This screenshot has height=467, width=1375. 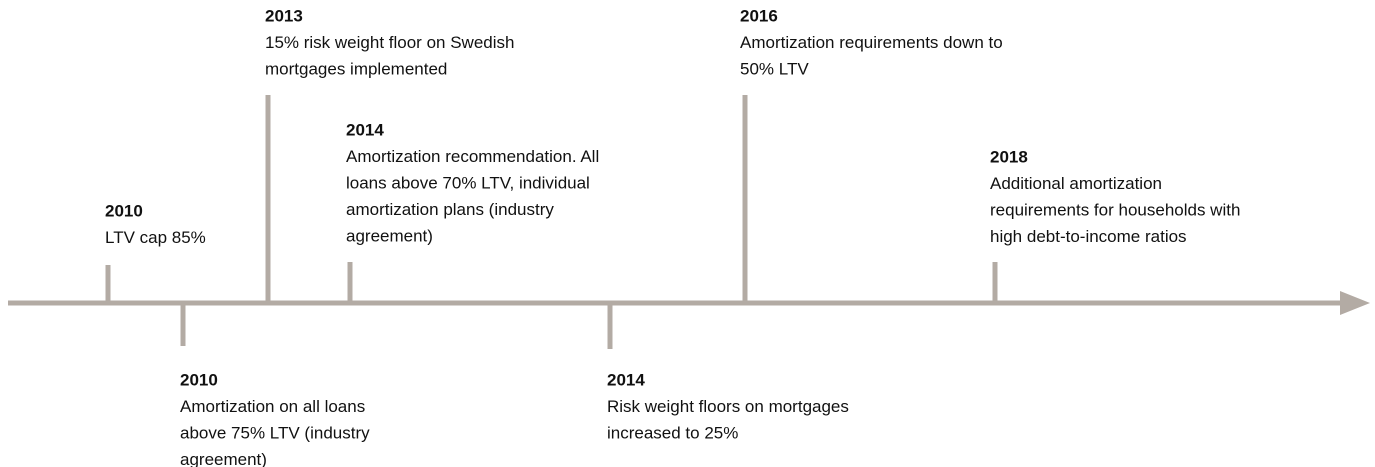 I want to click on event-description: LTV cap 85%, so click(x=155, y=237).